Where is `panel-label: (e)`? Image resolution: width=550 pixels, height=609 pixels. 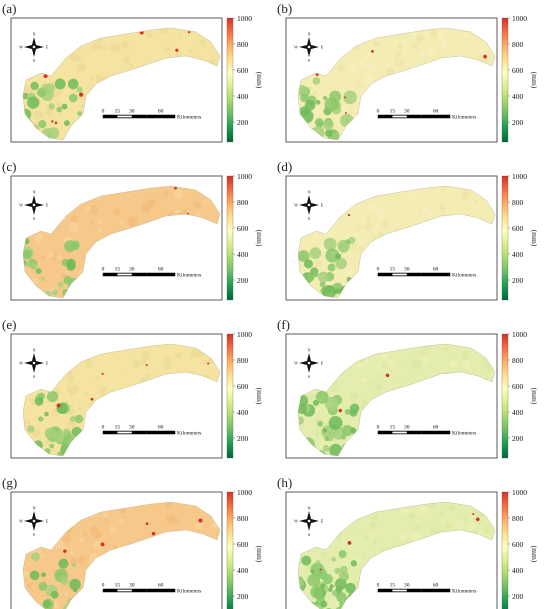
panel-label: (e) is located at coordinates (9, 324).